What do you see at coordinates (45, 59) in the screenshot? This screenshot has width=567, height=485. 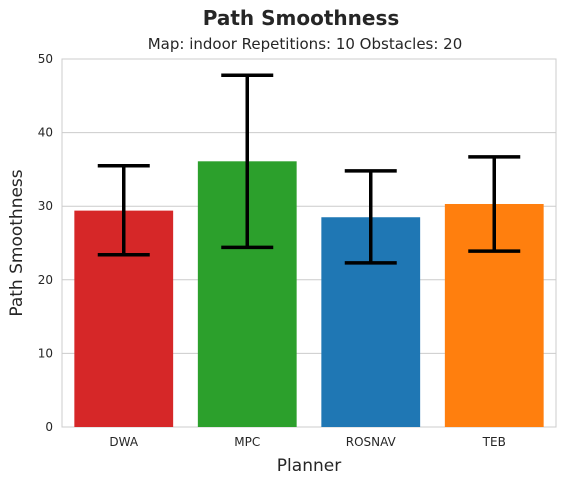 I see `y-tick-label: 50` at bounding box center [45, 59].